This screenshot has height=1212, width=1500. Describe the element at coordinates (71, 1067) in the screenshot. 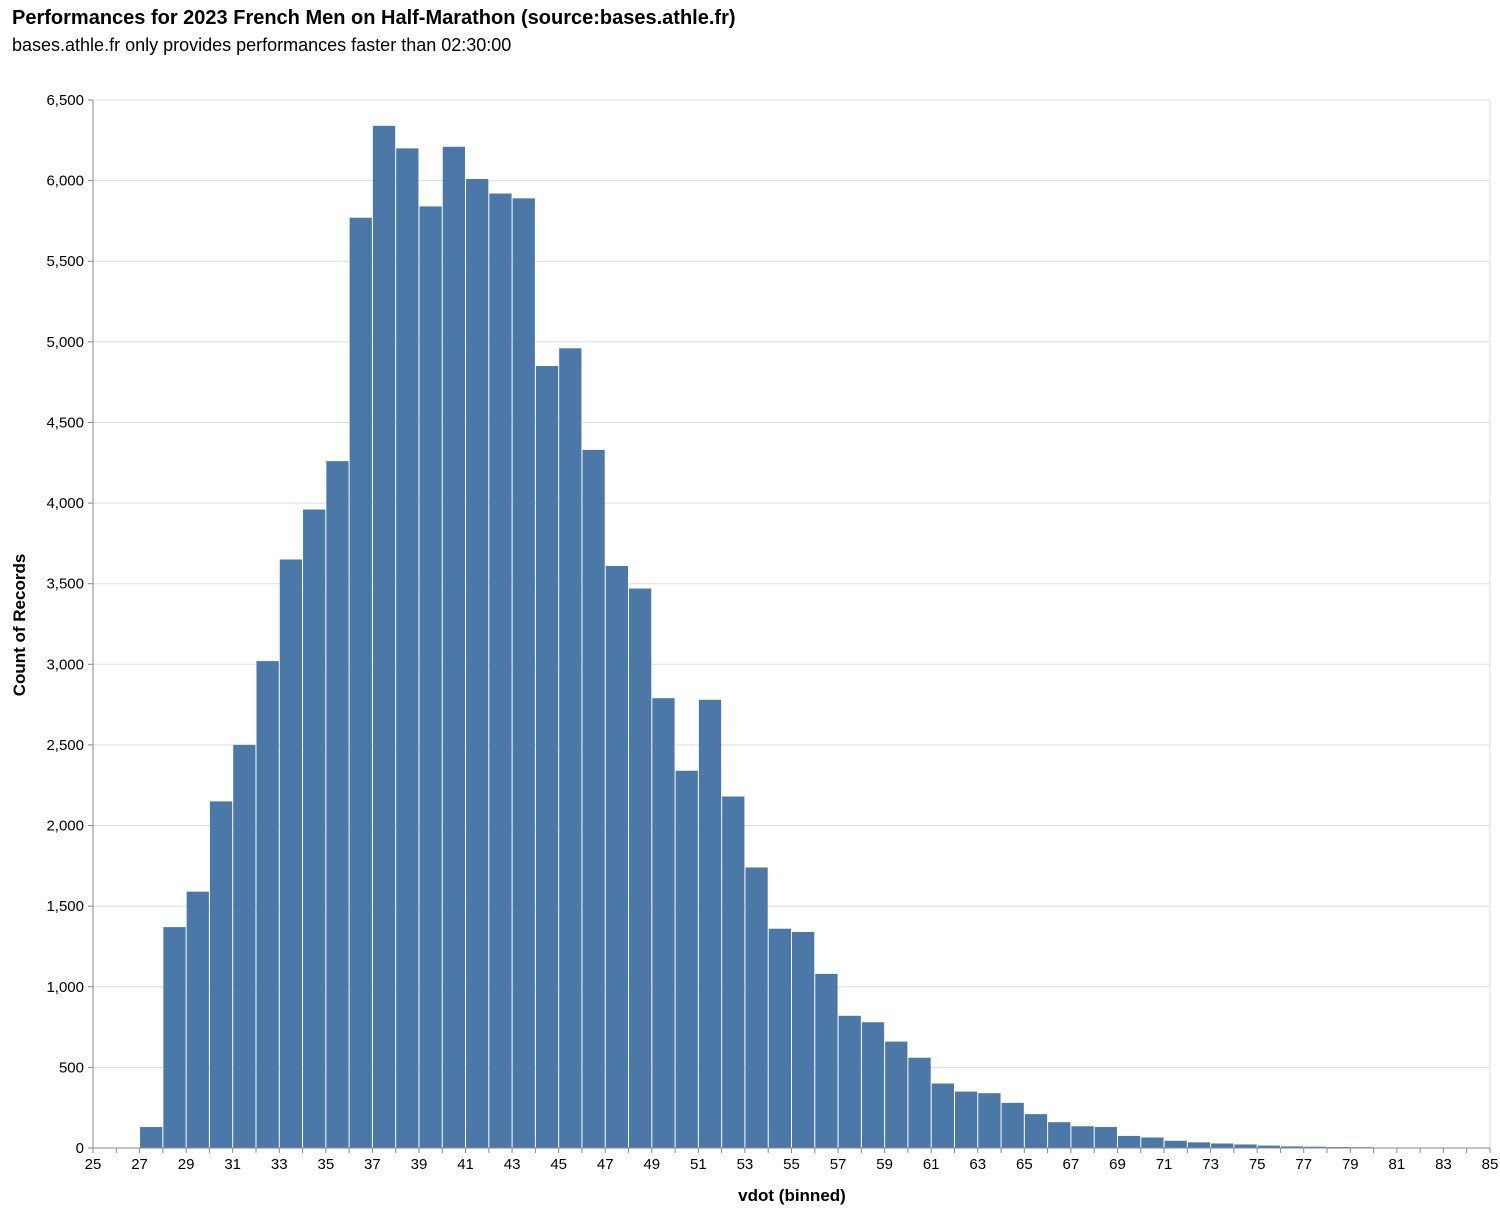

I see `y-tick-label: 500` at that location.